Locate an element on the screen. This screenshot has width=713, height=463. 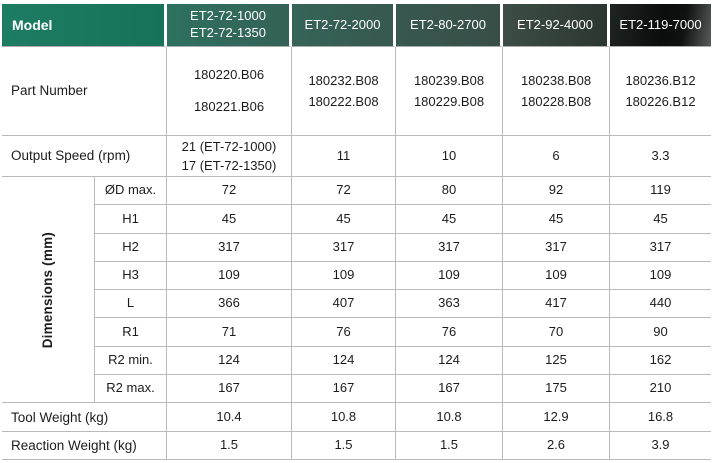
output-speed-value: 3.3 is located at coordinates (660, 156).